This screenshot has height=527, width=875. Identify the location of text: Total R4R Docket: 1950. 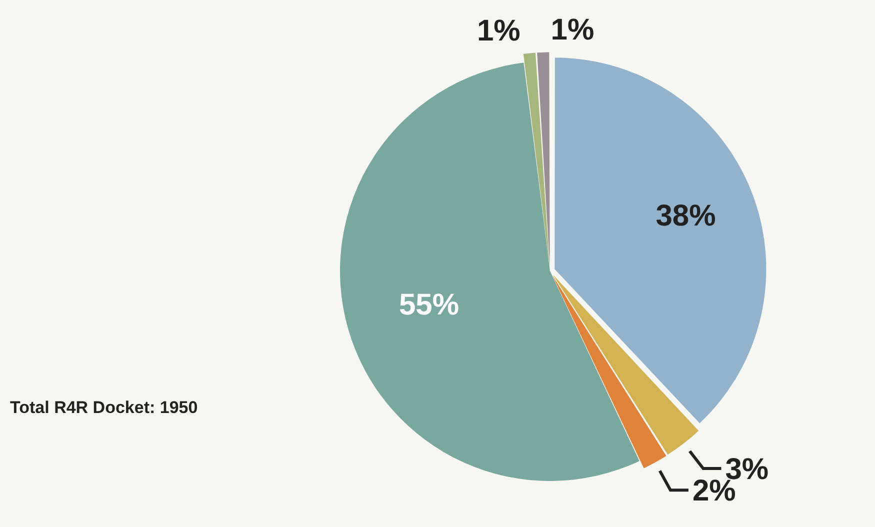
(104, 408).